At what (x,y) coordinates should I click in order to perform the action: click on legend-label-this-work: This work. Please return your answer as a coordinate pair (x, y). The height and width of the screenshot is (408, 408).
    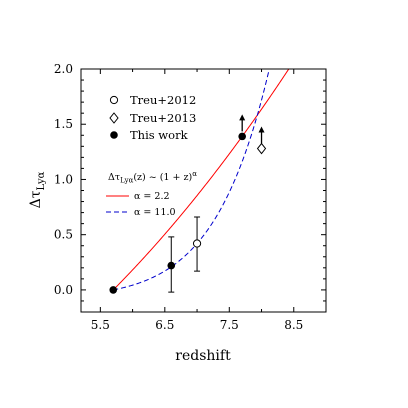
    Looking at the image, I should click on (159, 135).